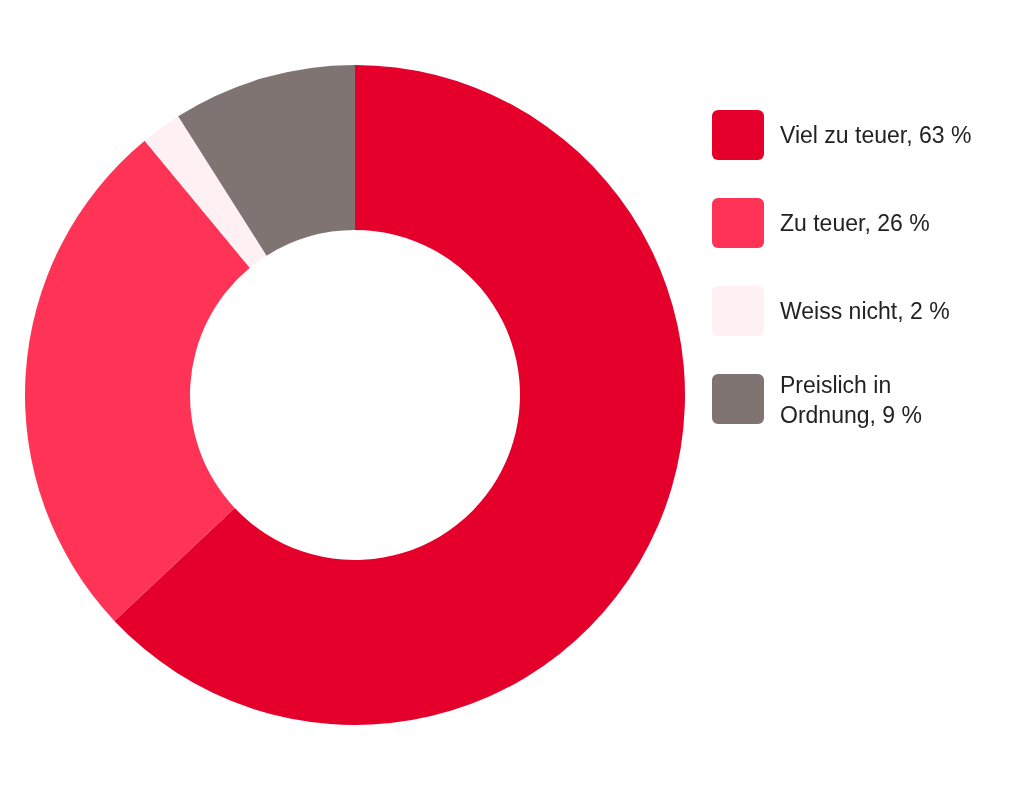 The image size is (1024, 790). I want to click on legend-label: Viel zu teuer, 63 %, so click(876, 135).